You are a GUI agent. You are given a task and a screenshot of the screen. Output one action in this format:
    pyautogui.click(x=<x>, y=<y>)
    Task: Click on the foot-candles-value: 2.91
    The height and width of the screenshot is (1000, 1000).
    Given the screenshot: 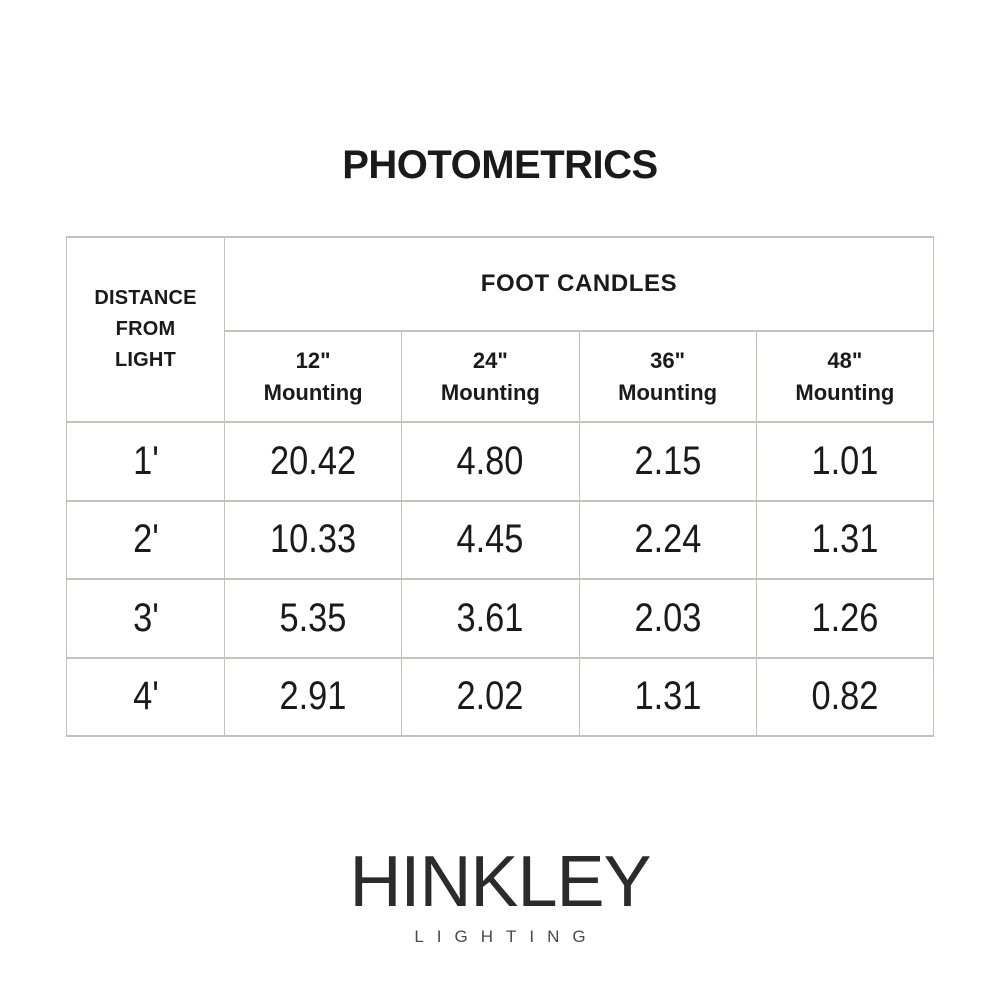 What is the action you would take?
    pyautogui.click(x=313, y=696)
    